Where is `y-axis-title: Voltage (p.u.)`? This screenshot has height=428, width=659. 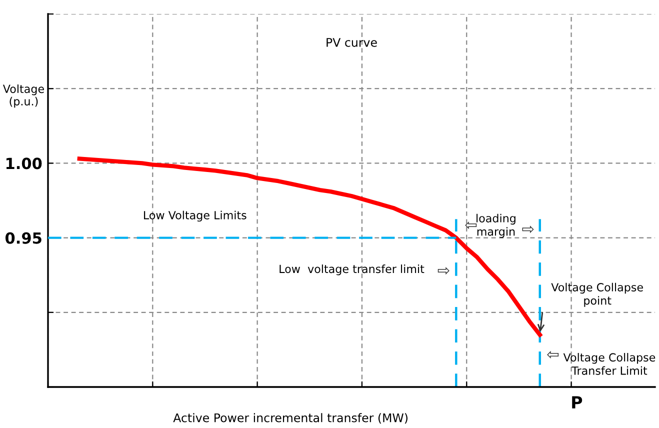
y-axis-title: Voltage (p.u.) is located at coordinates (23, 96).